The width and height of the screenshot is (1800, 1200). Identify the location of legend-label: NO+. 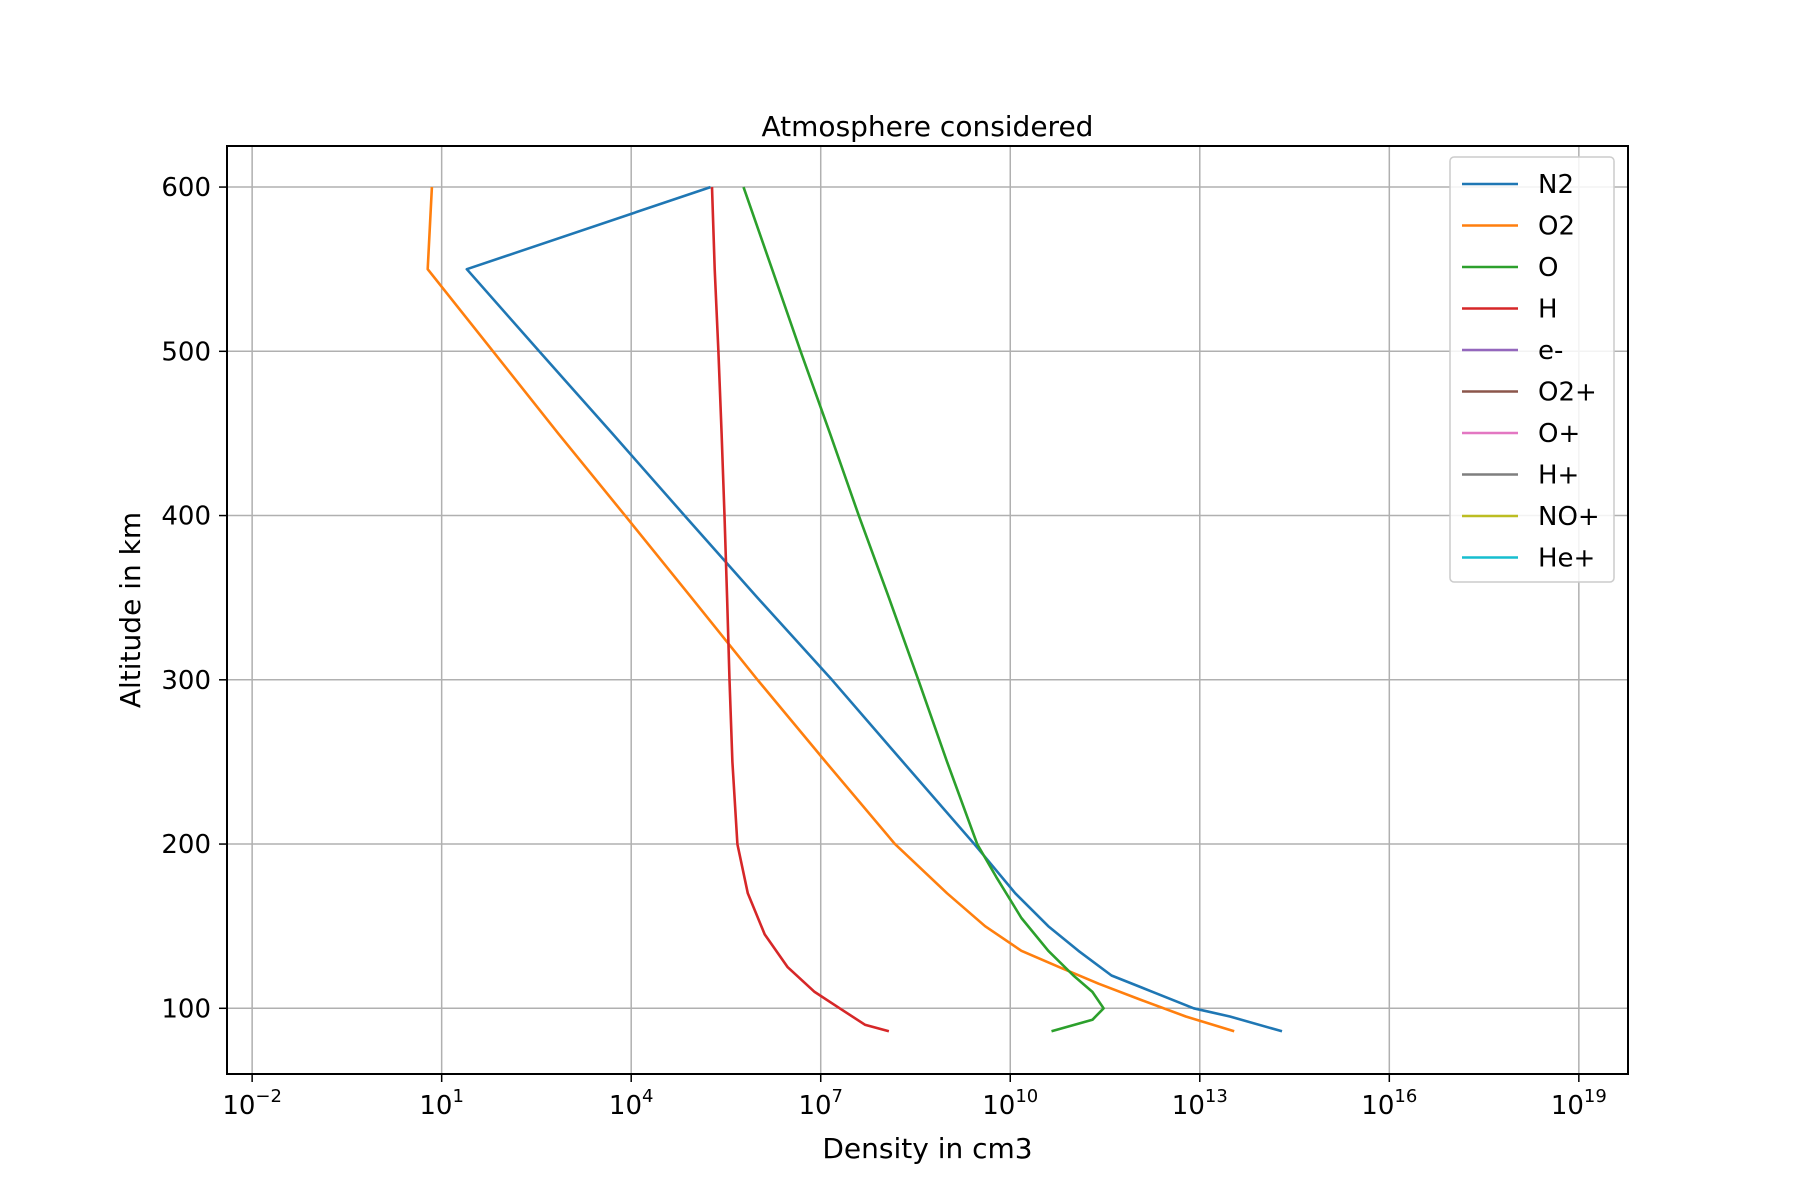
(1569, 517).